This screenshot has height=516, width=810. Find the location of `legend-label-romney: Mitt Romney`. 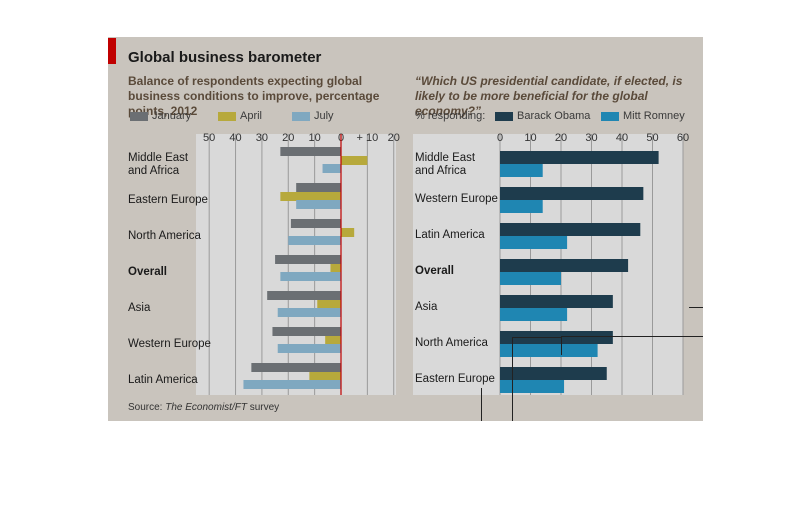

legend-label-romney: Mitt Romney is located at coordinates (654, 116).